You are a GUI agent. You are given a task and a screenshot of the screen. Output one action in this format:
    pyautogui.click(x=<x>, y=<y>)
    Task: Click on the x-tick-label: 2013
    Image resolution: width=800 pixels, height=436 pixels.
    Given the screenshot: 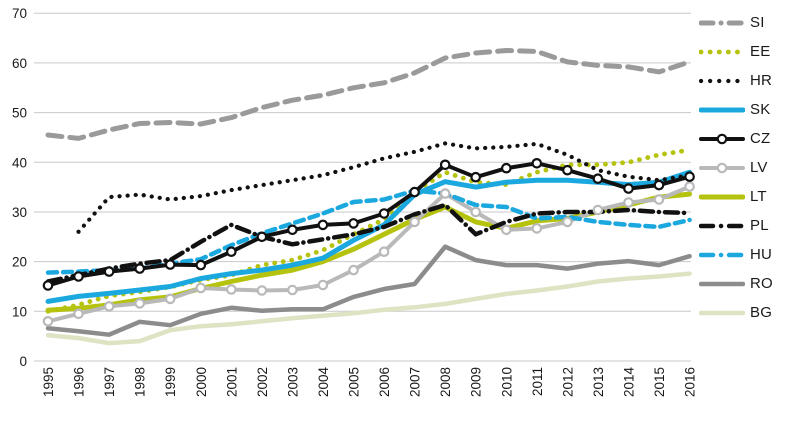 What is the action you would take?
    pyautogui.click(x=598, y=382)
    